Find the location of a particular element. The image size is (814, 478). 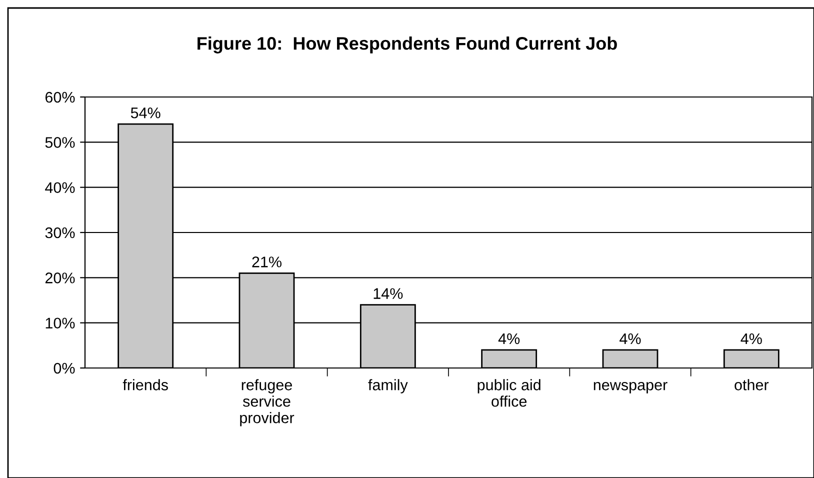

x-tick-label: newspaper is located at coordinates (631, 388).